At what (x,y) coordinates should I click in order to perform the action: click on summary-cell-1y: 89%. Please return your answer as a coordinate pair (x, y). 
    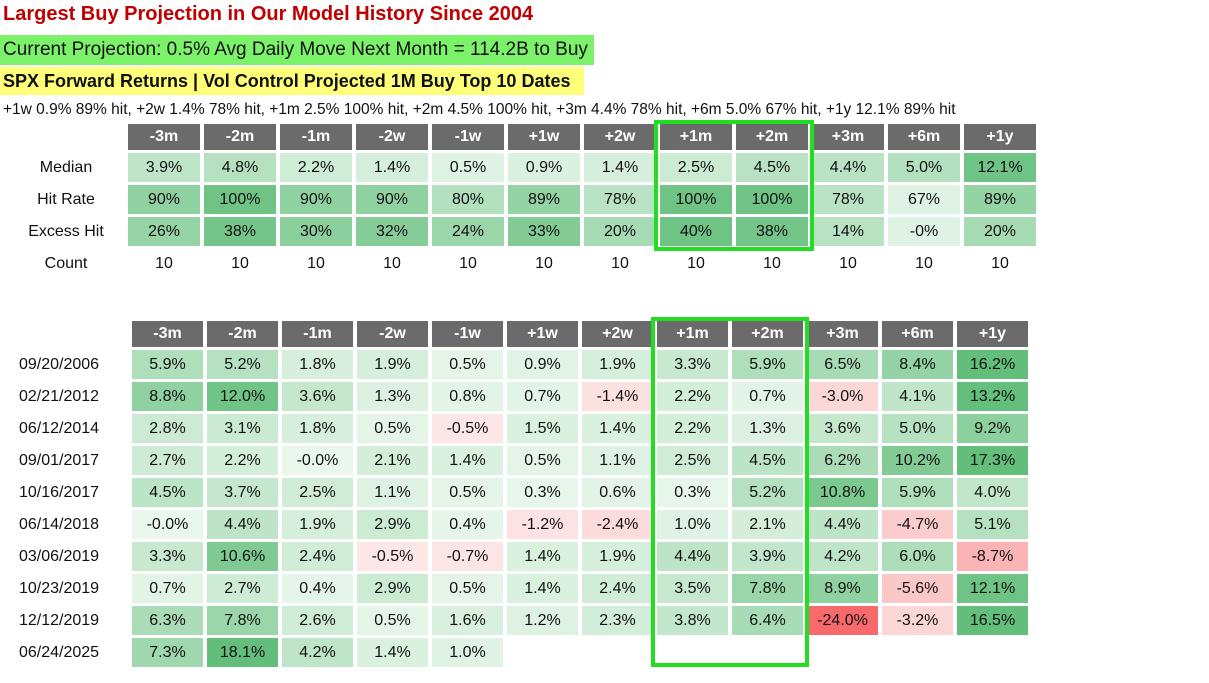
    Looking at the image, I should click on (1000, 199).